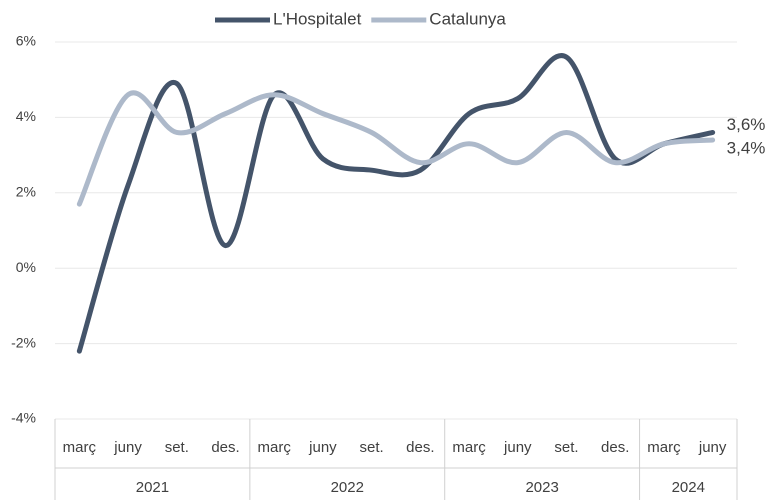  I want to click on data-label: 3,6%, so click(746, 124).